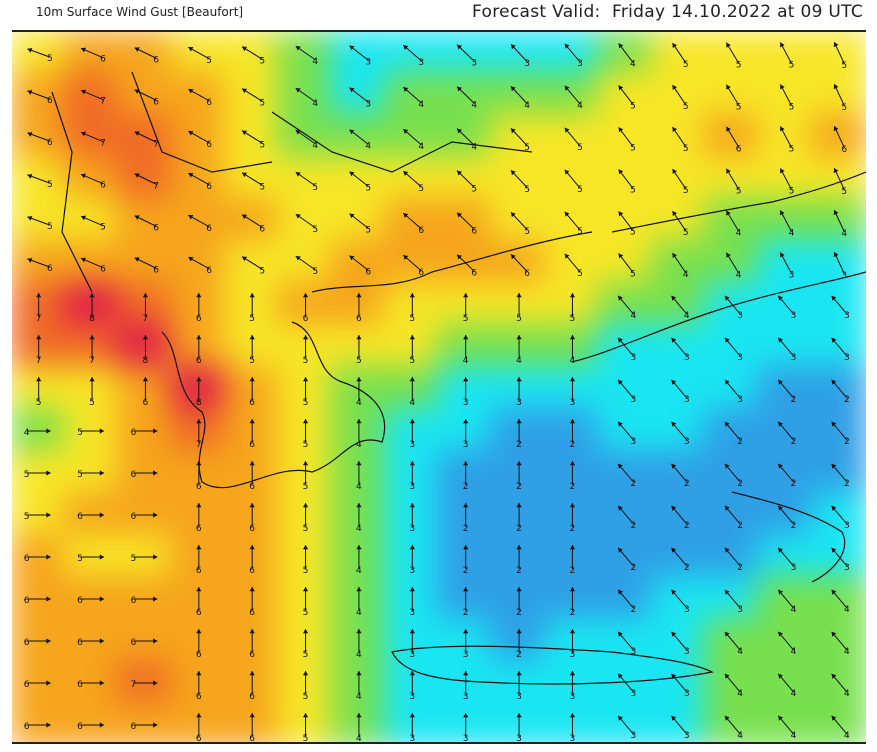 This screenshot has width=877, height=752. Describe the element at coordinates (536, 12) in the screenshot. I see `forecast-label: Forecast Valid:` at that location.